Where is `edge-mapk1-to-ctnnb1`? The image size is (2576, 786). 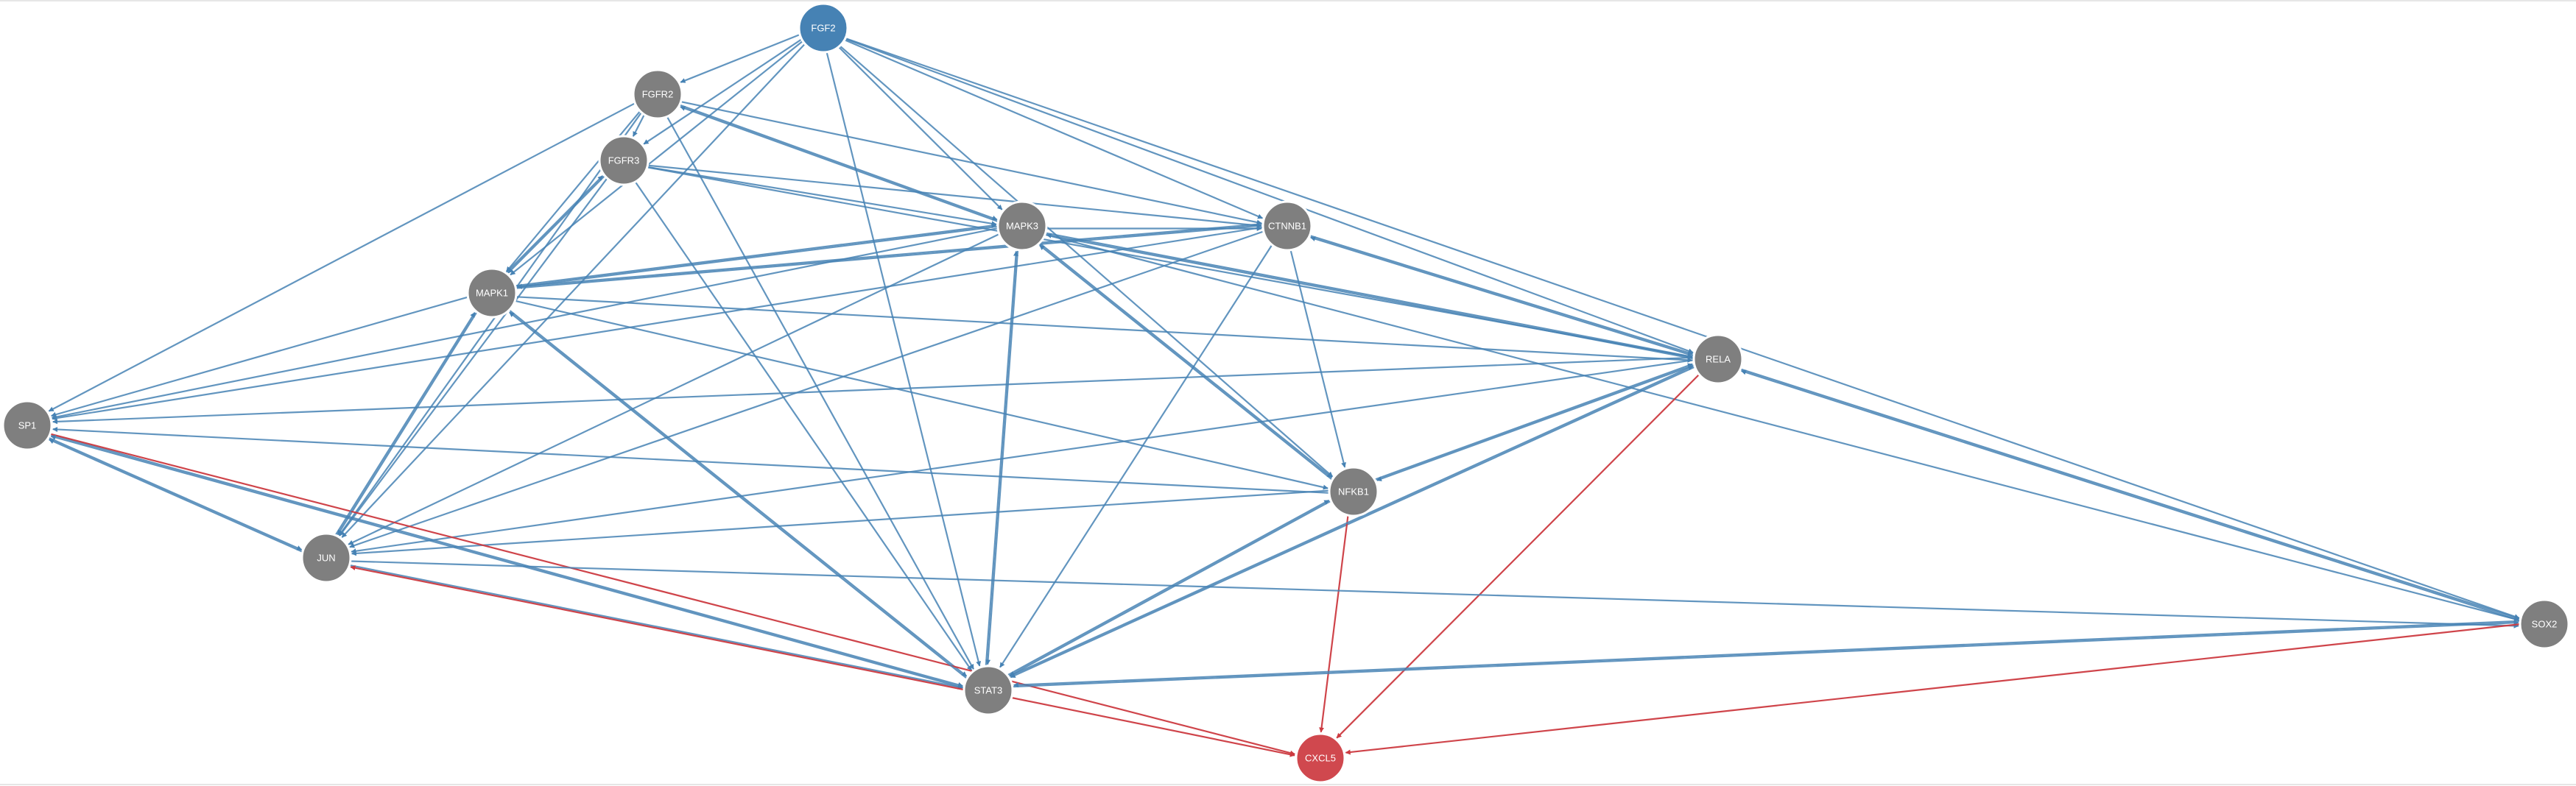
edge-mapk1-to-ctnnb1 is located at coordinates (888, 256).